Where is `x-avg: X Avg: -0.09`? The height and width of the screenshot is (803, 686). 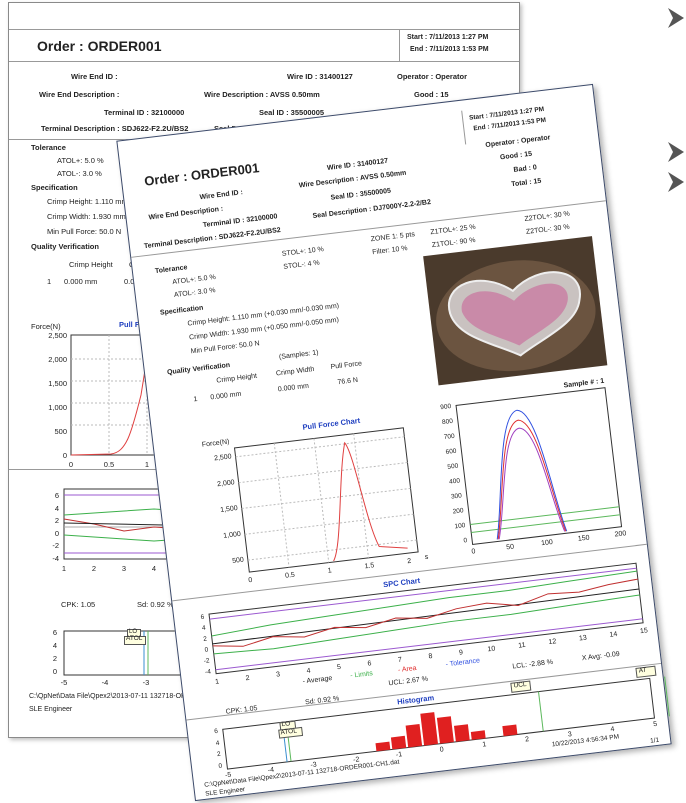
x-avg: X Avg: -0.09 is located at coordinates (601, 656).